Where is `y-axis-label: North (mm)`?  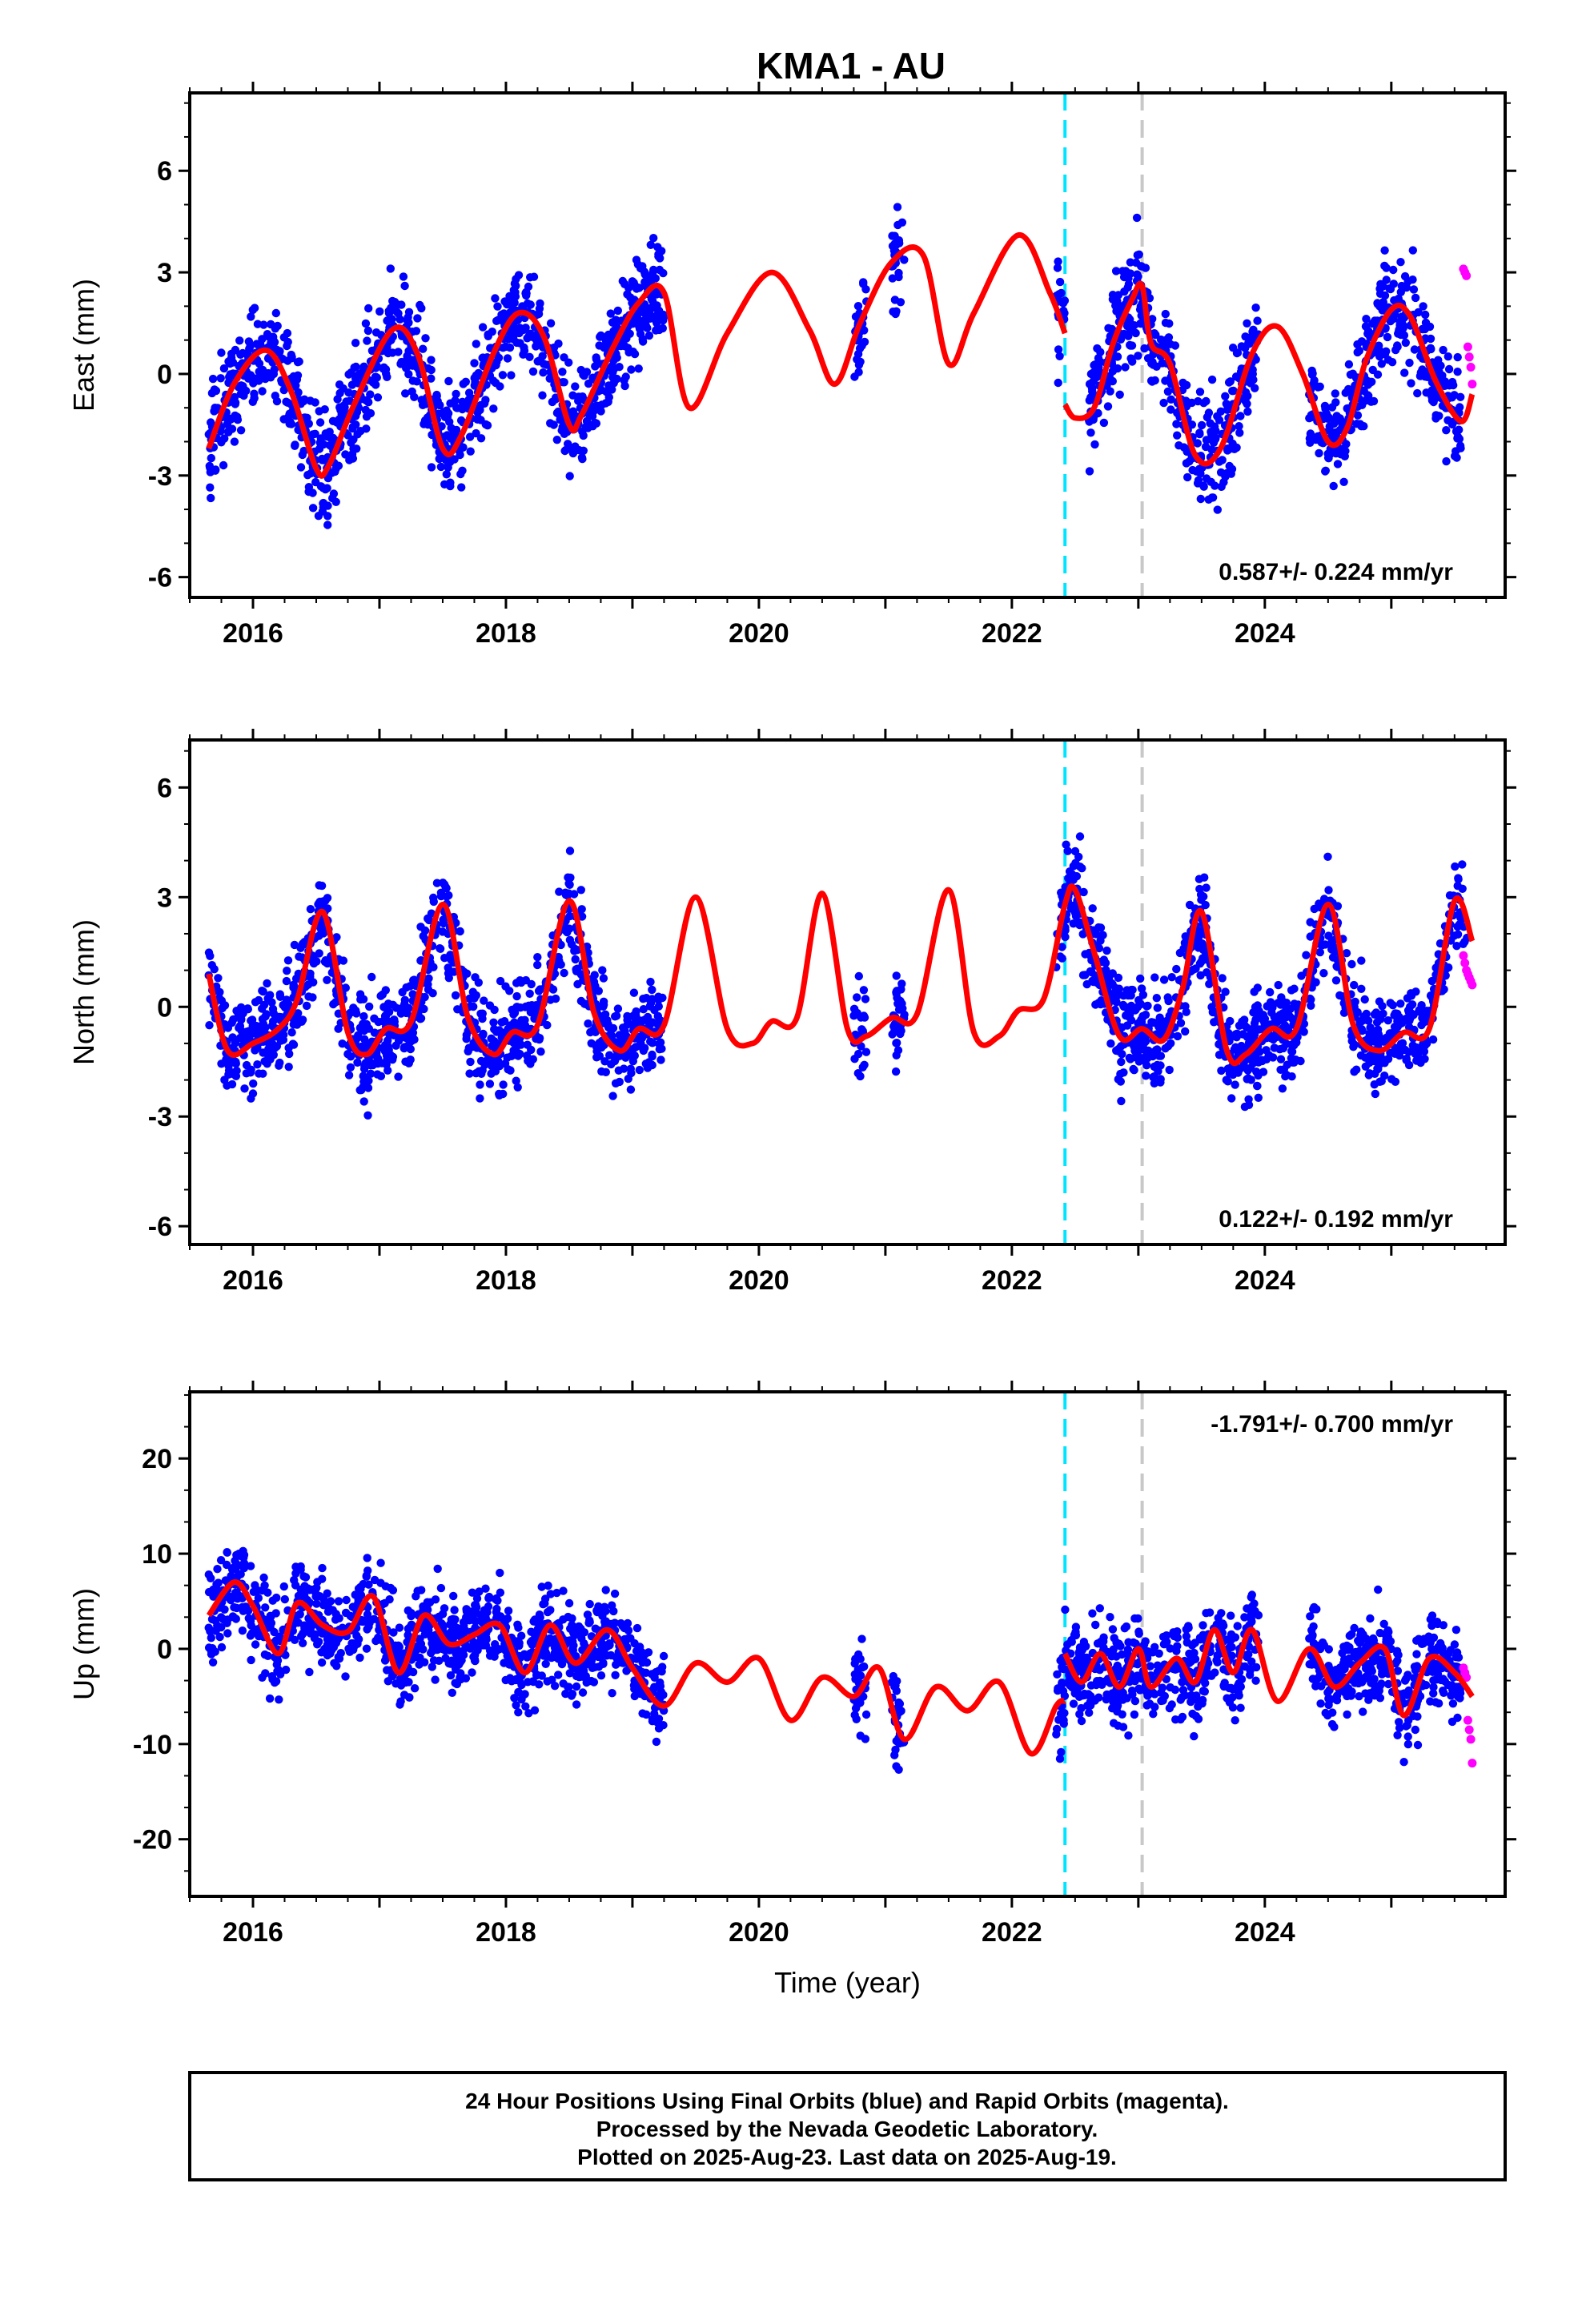
y-axis-label: North (mm) is located at coordinates (84, 992).